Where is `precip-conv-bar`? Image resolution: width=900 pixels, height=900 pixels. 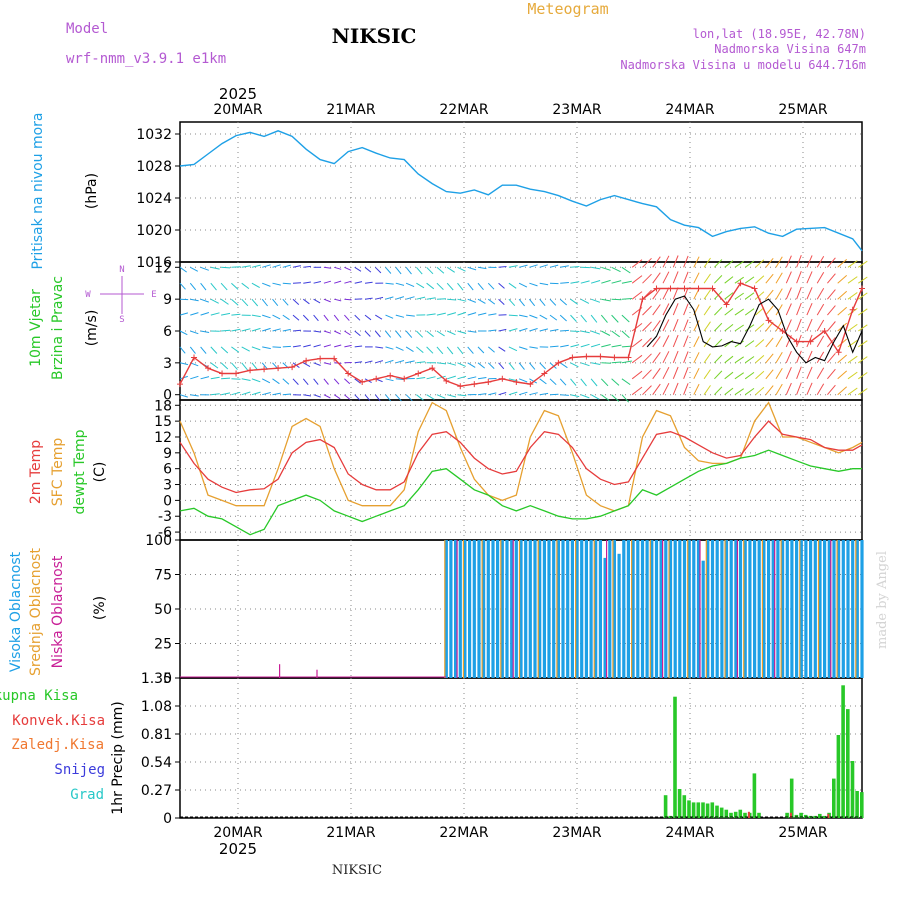
precip-conv-bar is located at coordinates (748, 814).